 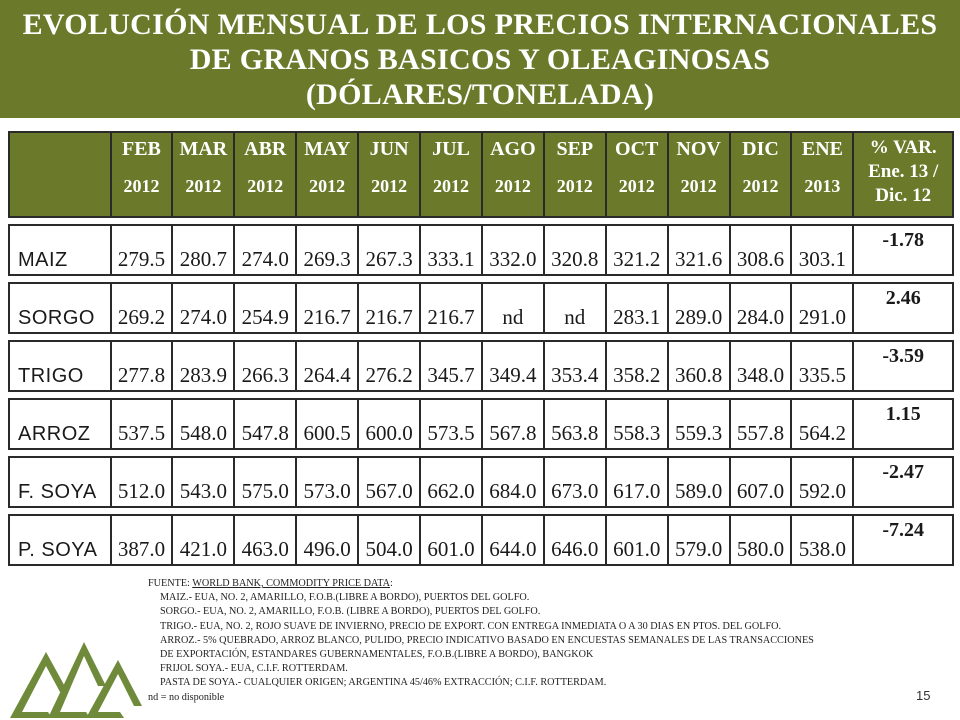 What do you see at coordinates (203, 250) in the screenshot?
I see `price-cell: 280.7` at bounding box center [203, 250].